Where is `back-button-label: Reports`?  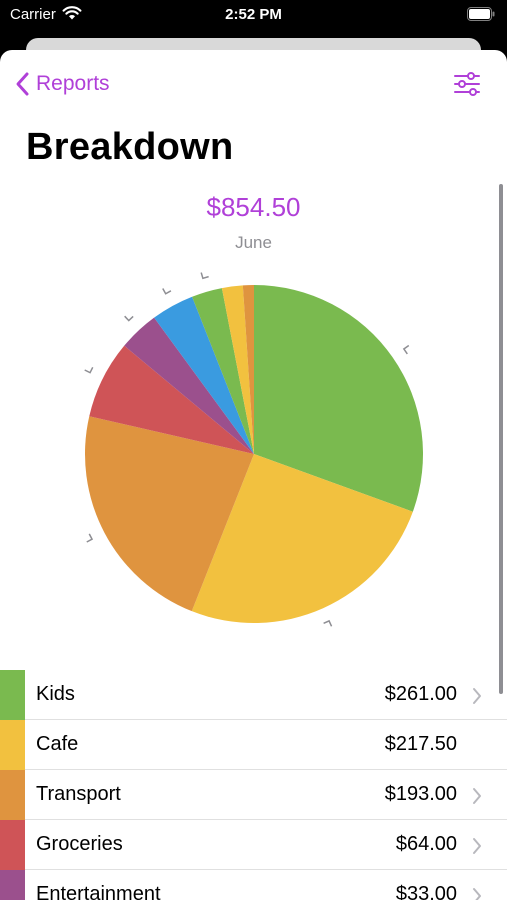
back-button-label: Reports is located at coordinates (73, 83).